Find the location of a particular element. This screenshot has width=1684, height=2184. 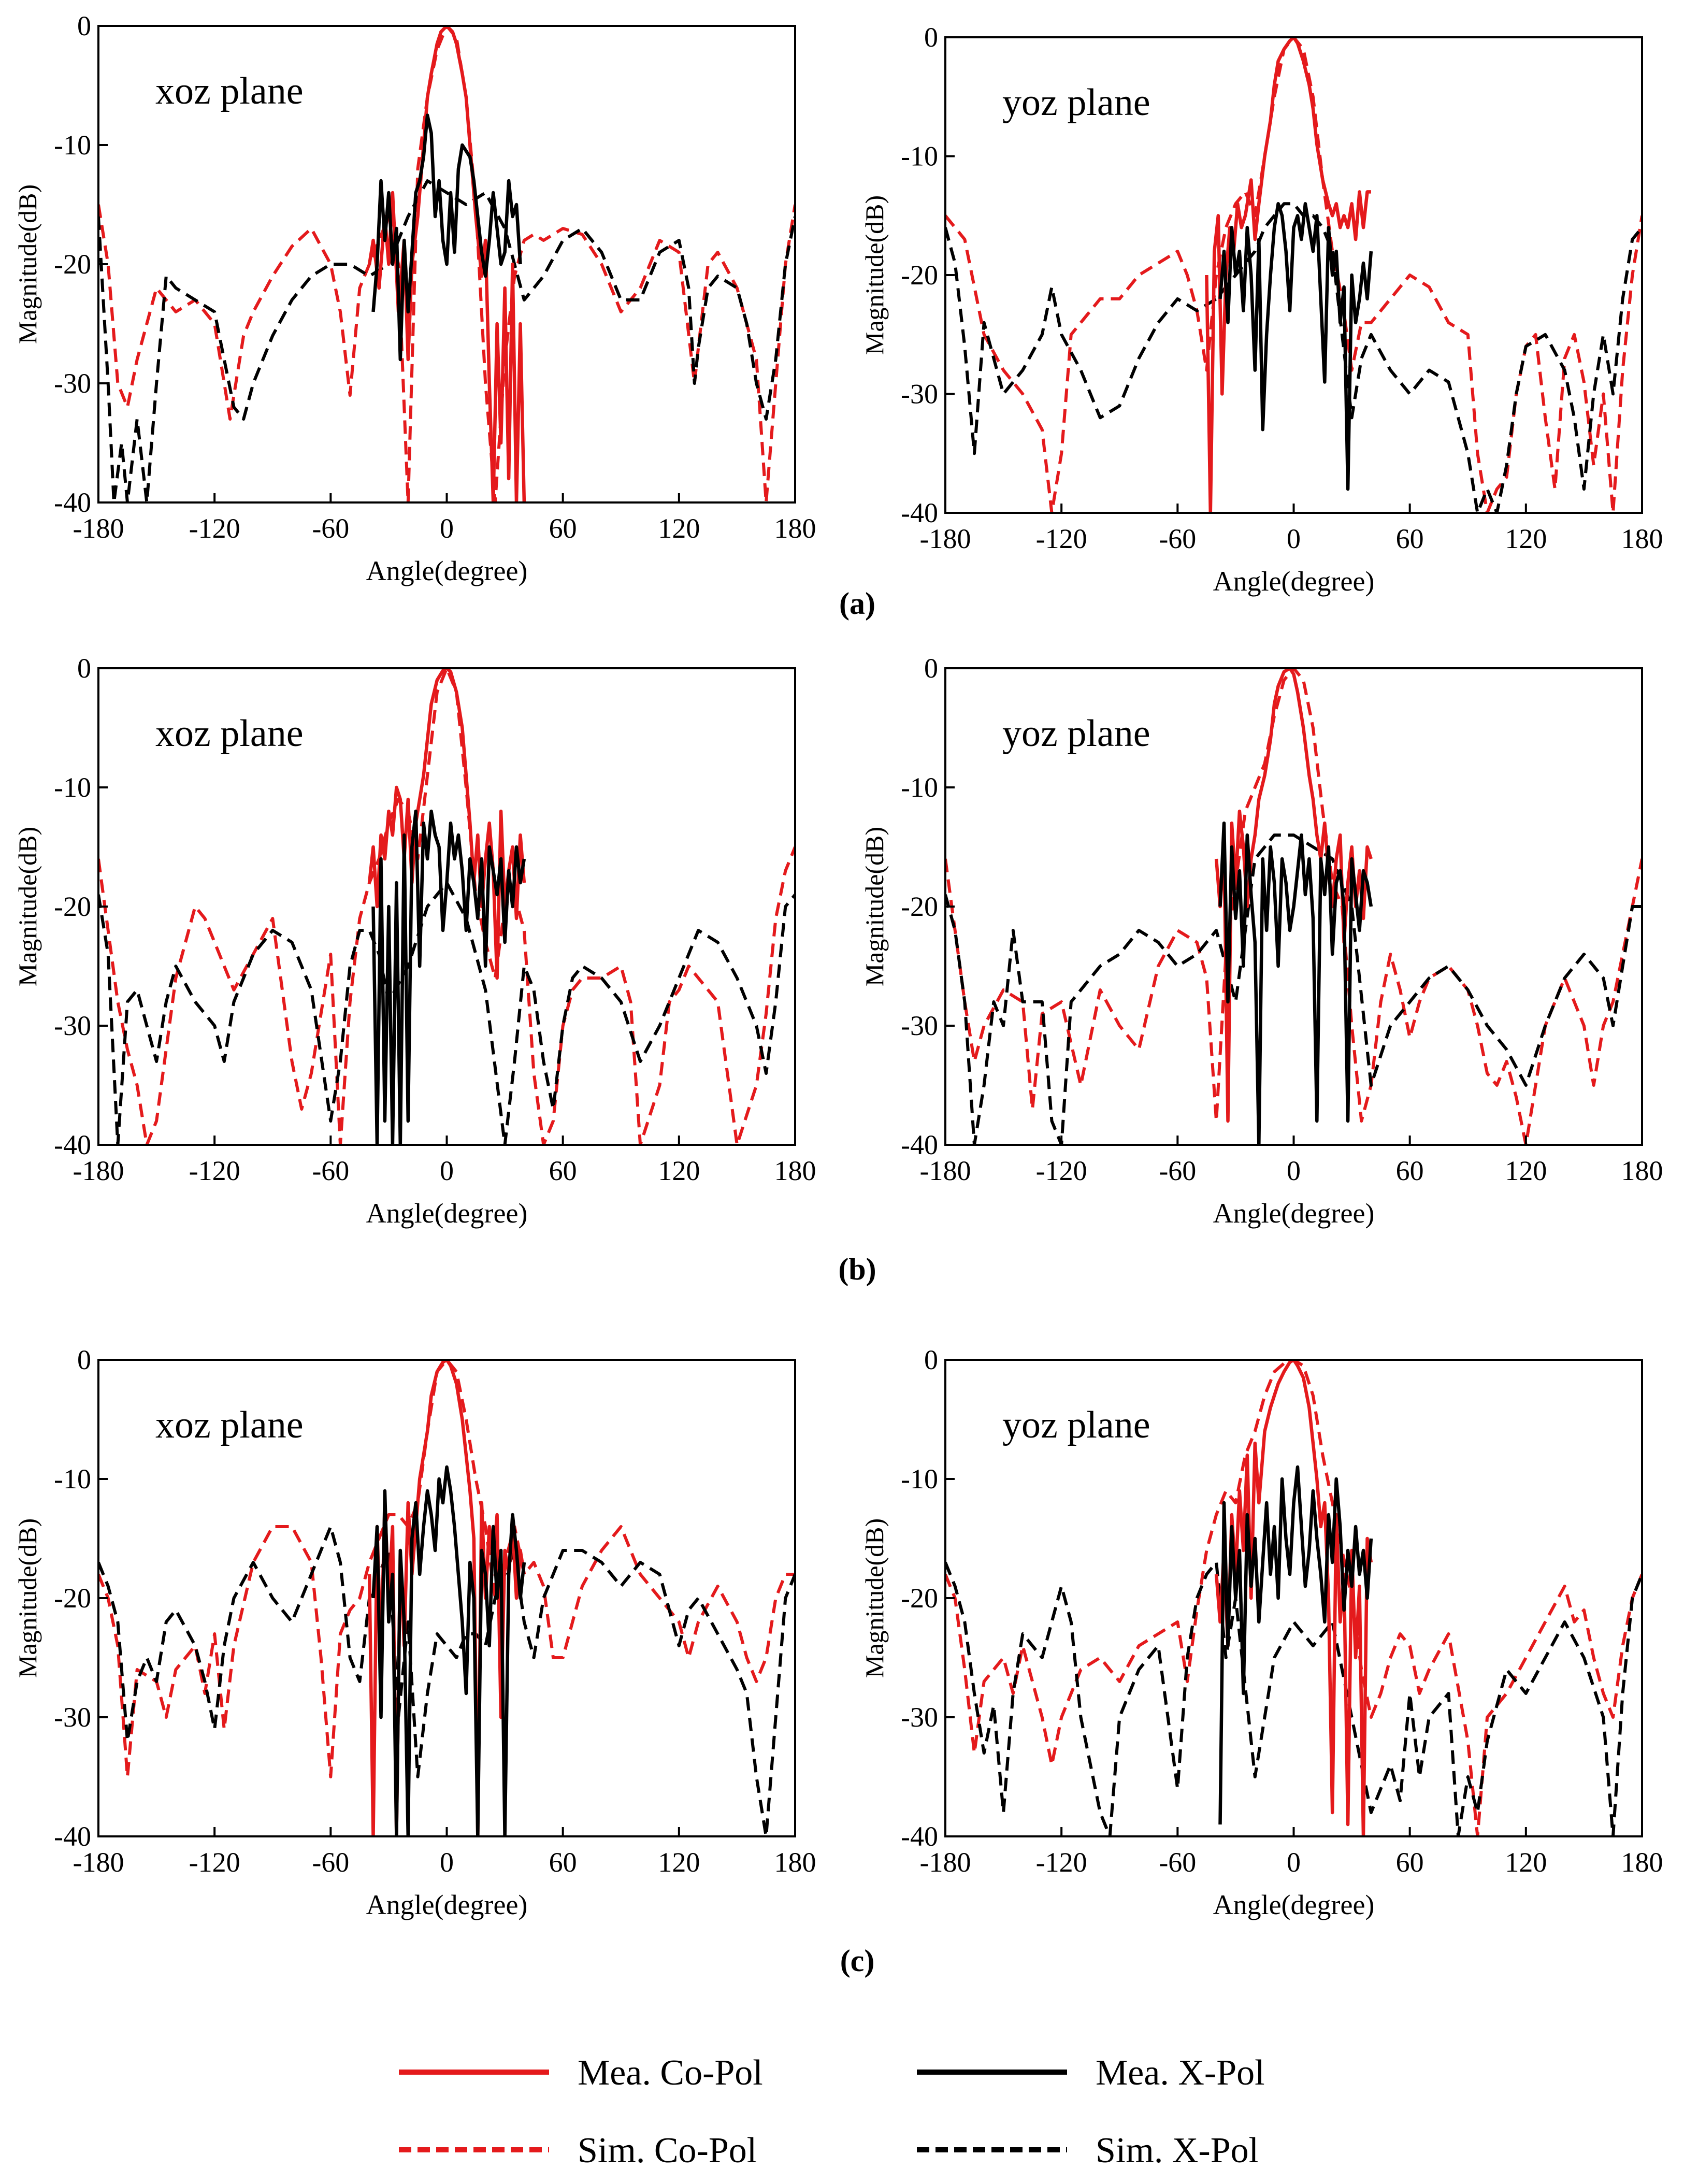

row-labels: (a) (b) (c) is located at coordinates (857, 1282).